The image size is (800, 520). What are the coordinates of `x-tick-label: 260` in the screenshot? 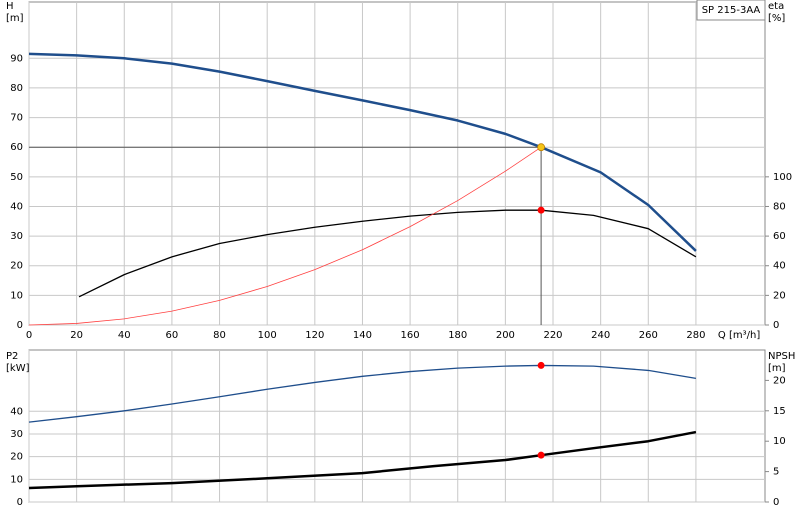 It's located at (648, 335).